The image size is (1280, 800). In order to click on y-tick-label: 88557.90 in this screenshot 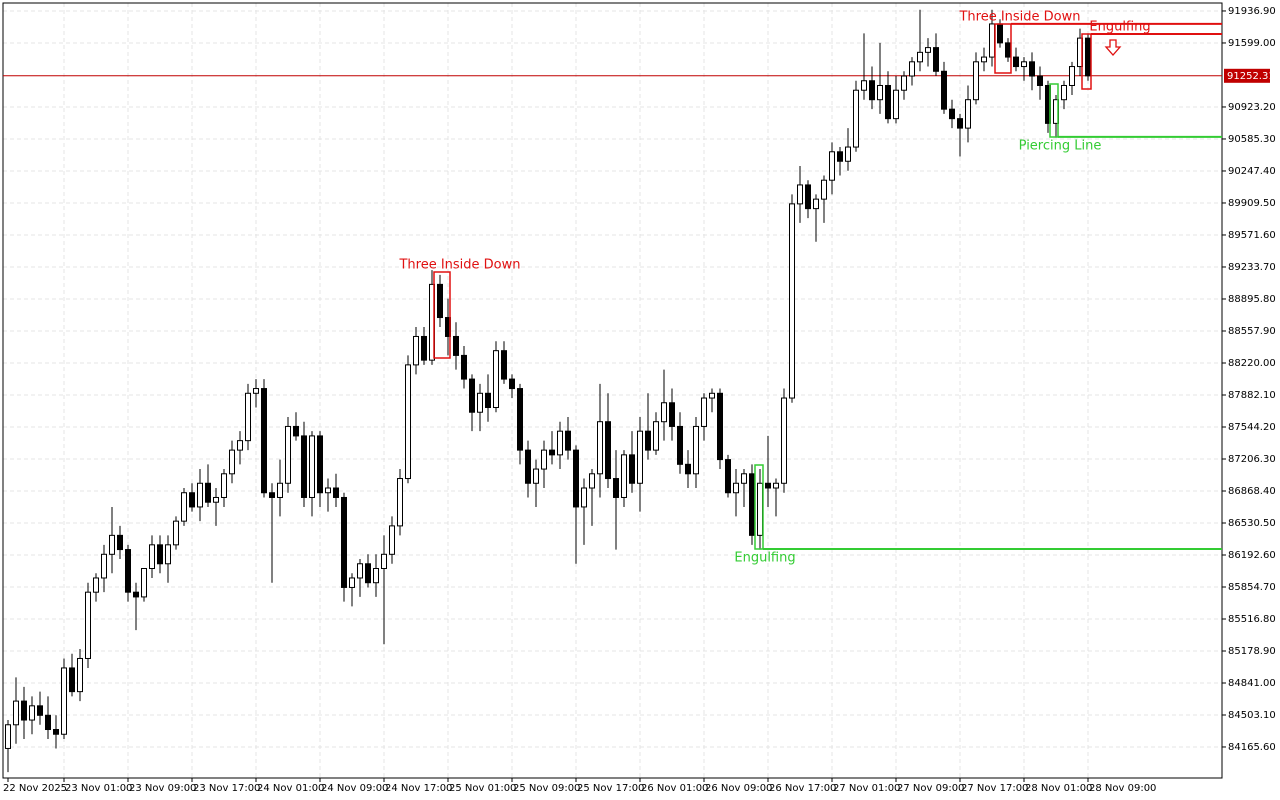, I will do `click(1252, 331)`.